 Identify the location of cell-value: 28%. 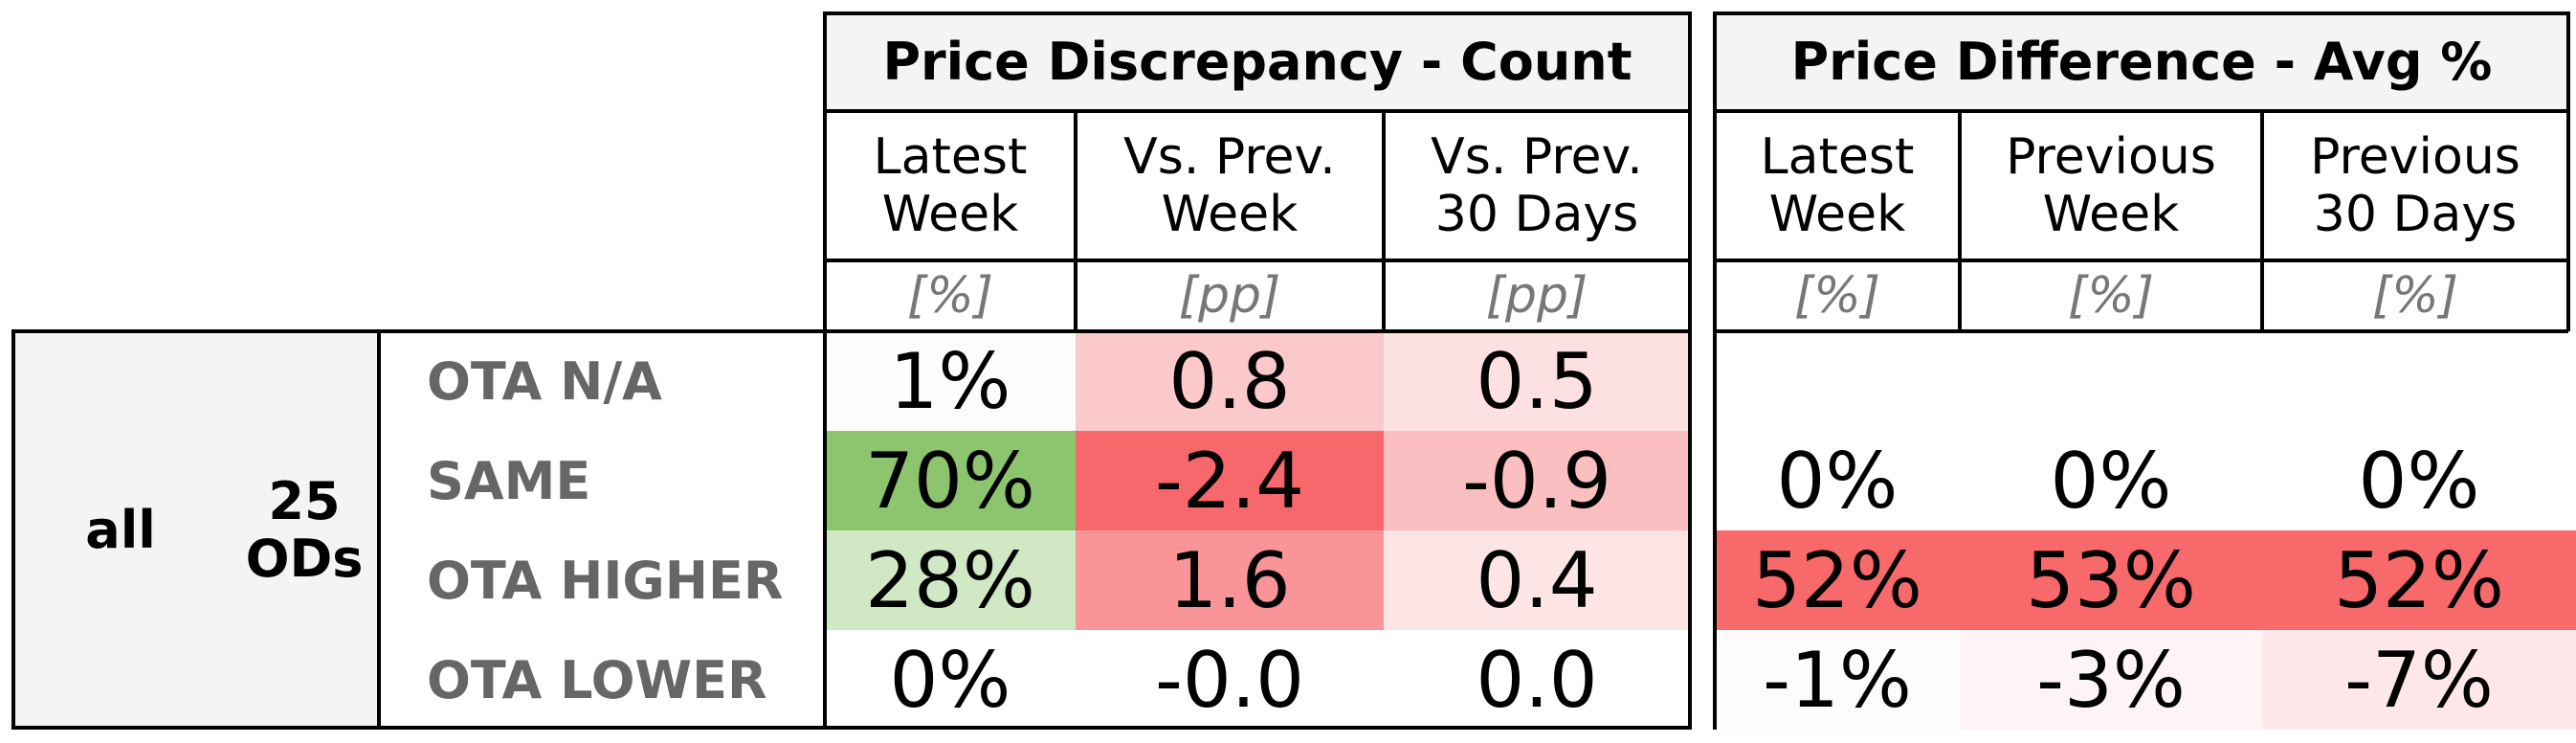
(950, 580).